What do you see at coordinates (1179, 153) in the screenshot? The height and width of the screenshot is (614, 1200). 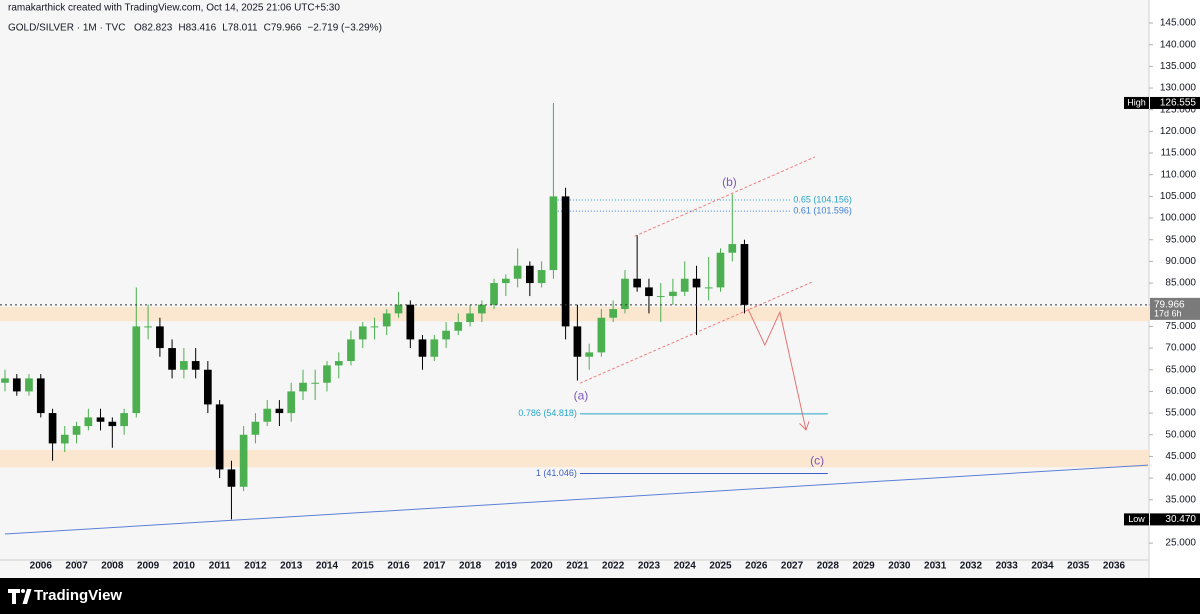 I see `y-tick-label: 115.000` at bounding box center [1179, 153].